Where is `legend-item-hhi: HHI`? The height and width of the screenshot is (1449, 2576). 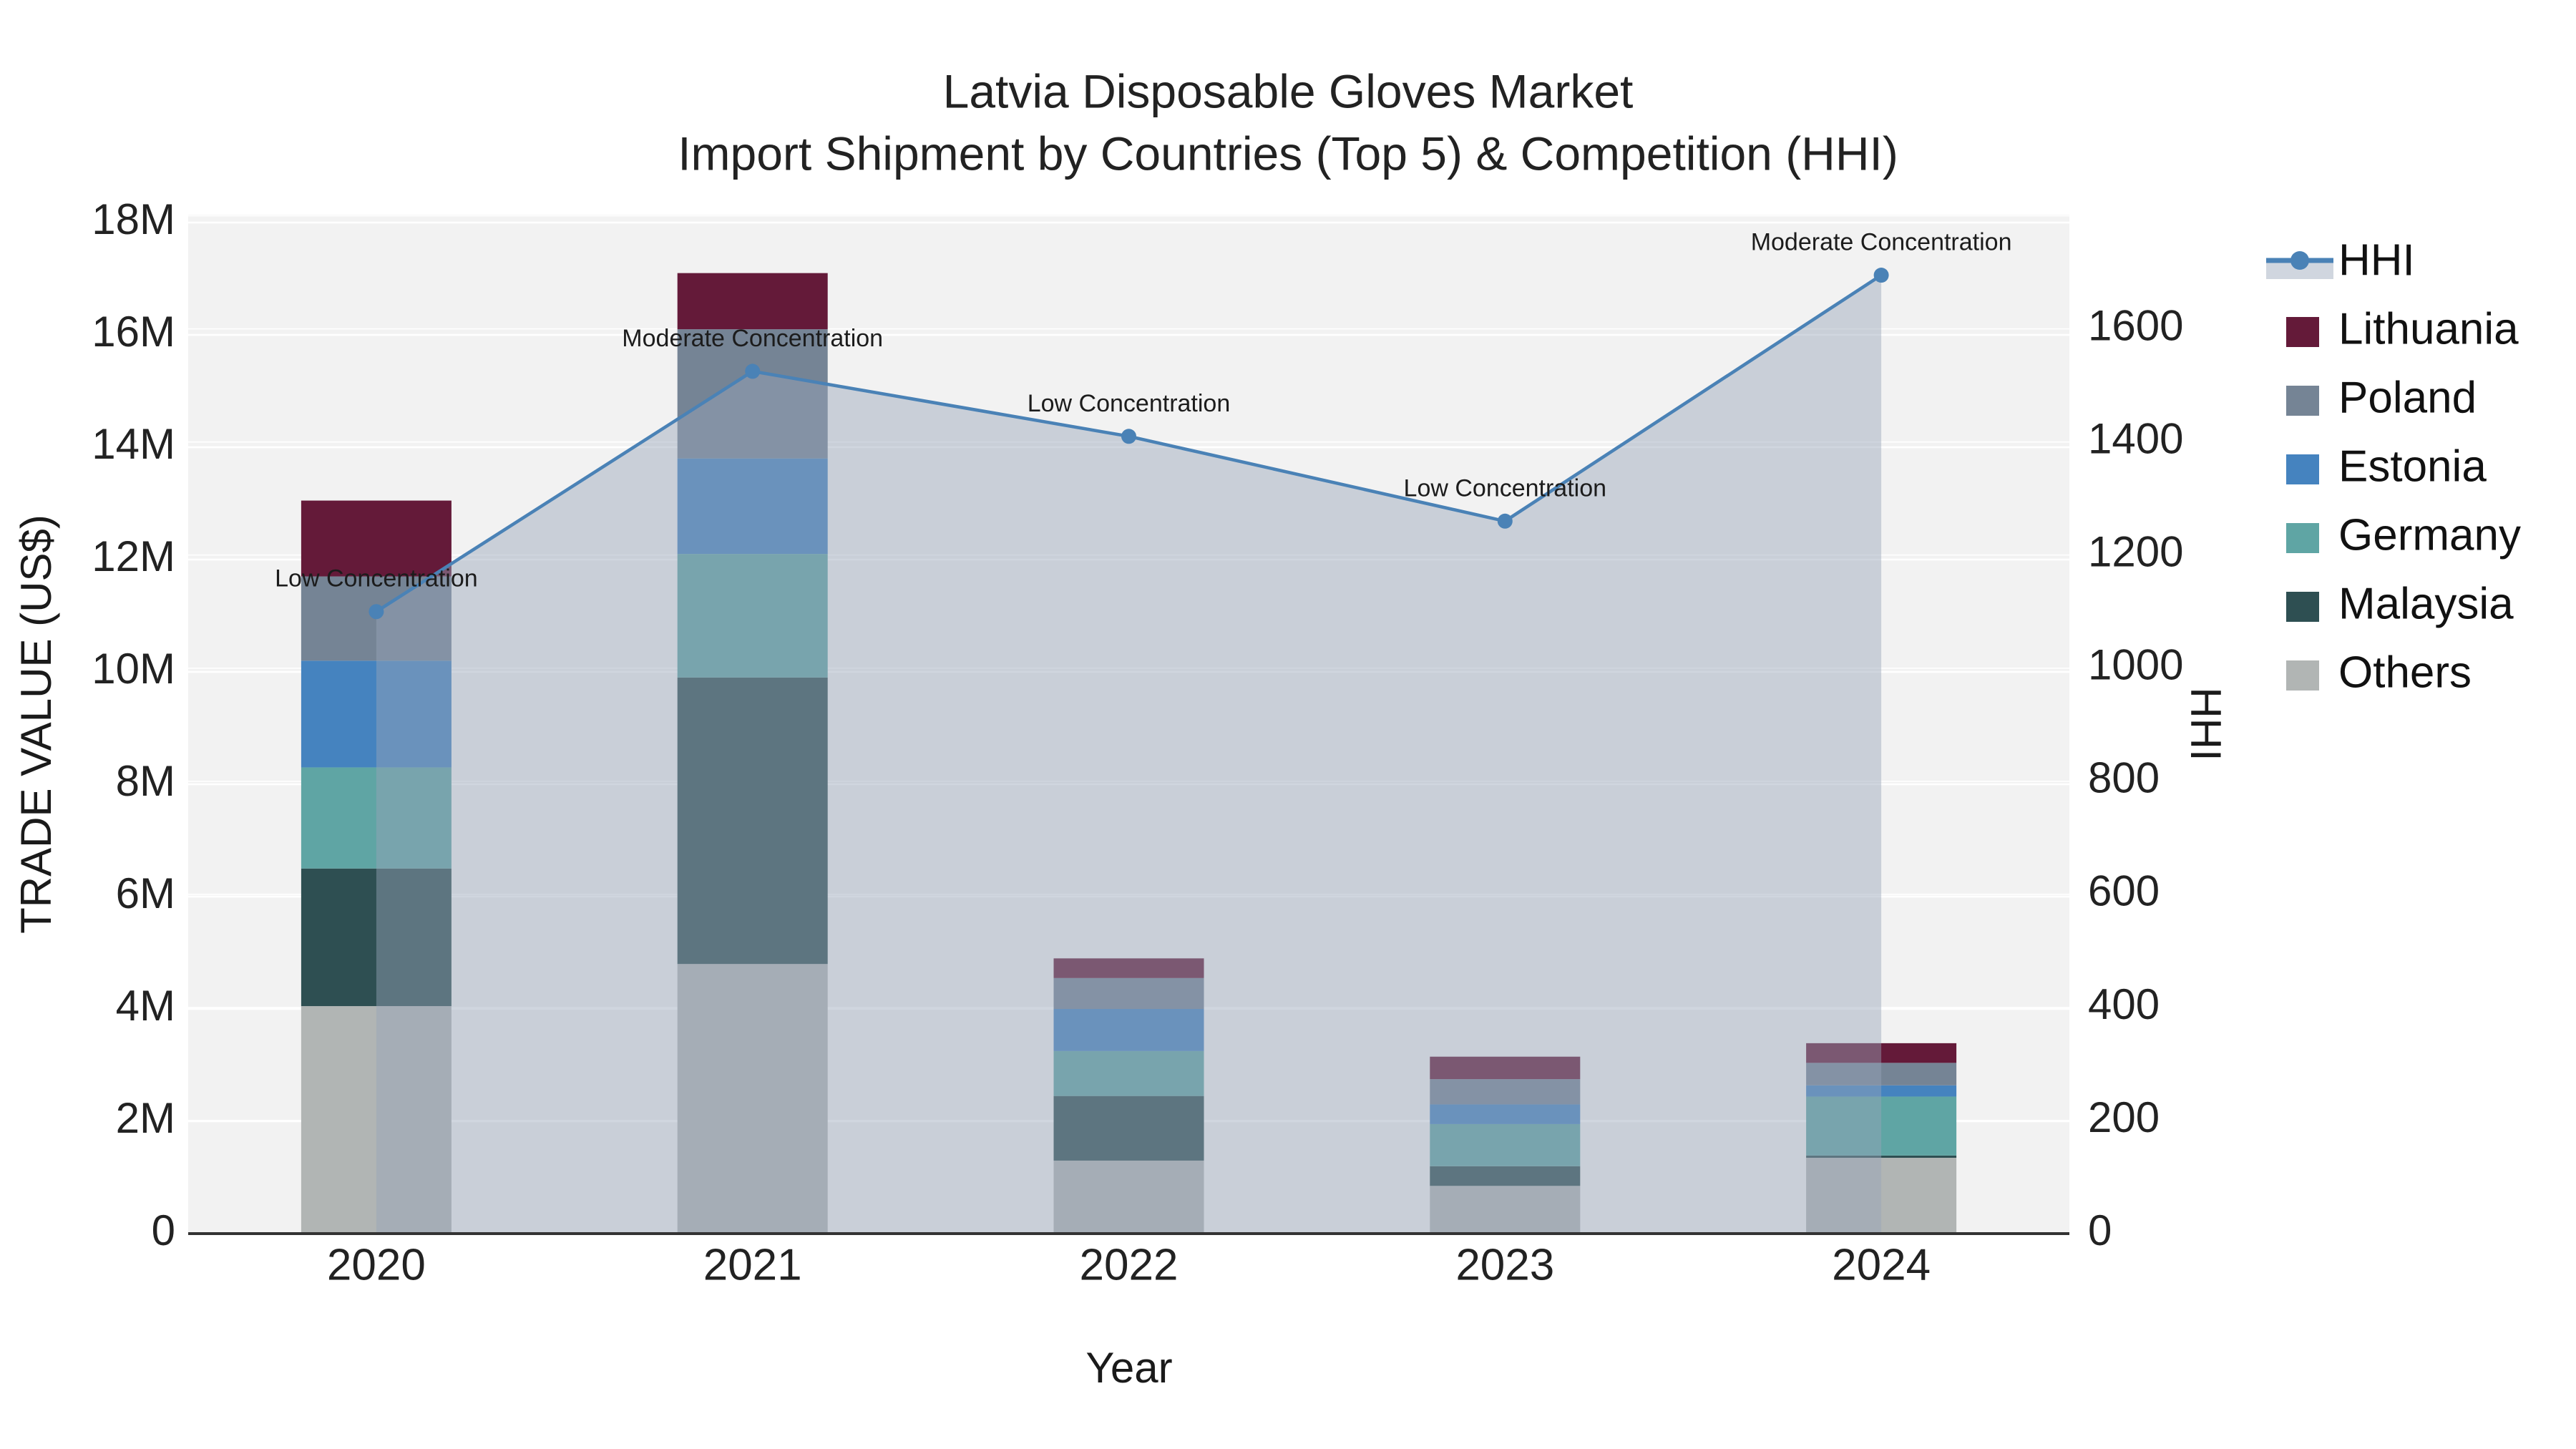
legend-item-hhi: HHI is located at coordinates (2340, 260).